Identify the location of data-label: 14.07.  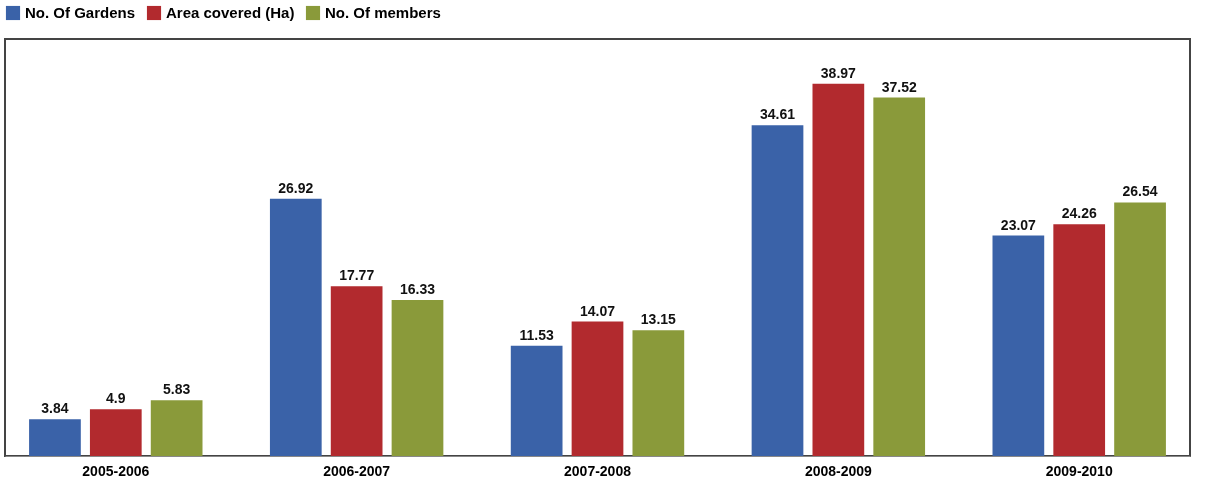
(597, 310).